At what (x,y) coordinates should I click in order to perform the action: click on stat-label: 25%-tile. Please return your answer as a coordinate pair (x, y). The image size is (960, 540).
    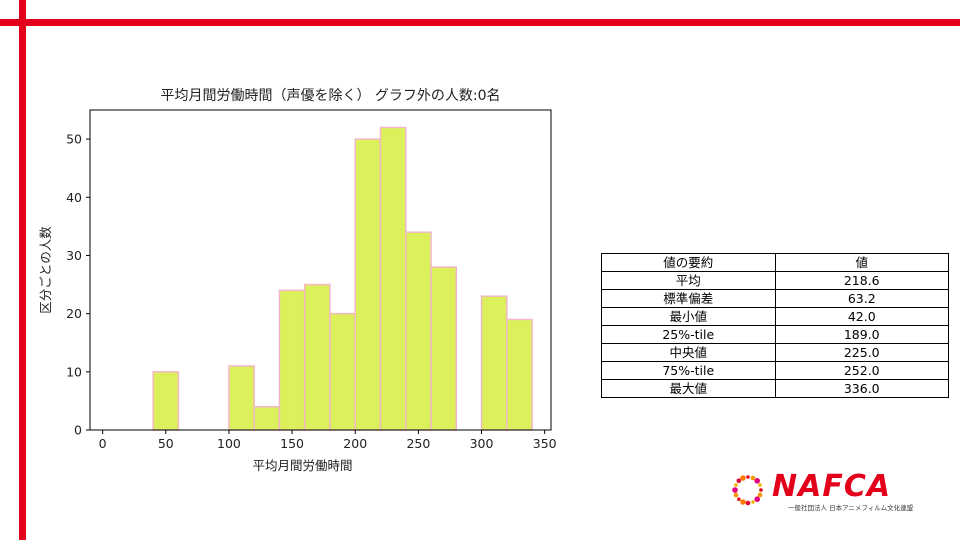
    Looking at the image, I should click on (688, 334).